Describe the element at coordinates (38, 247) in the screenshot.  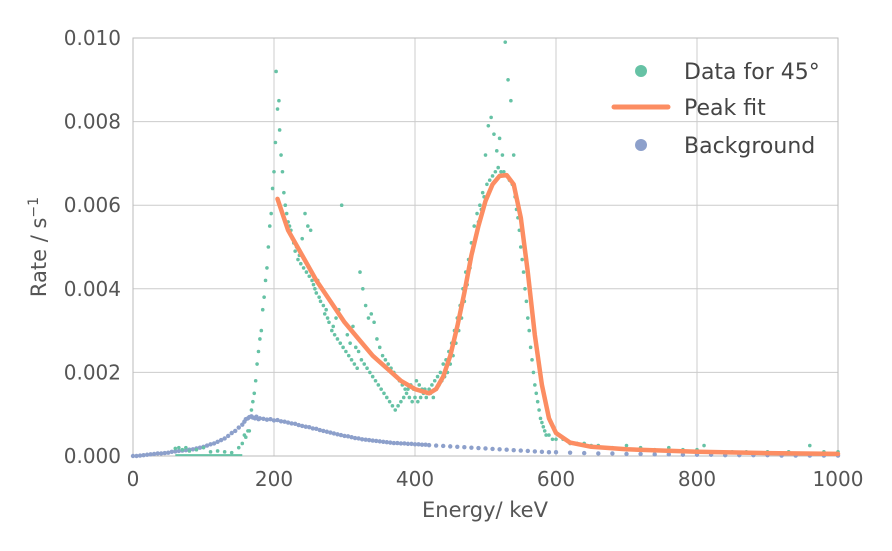
I see `y-axis-label: Rate / s−1` at that location.